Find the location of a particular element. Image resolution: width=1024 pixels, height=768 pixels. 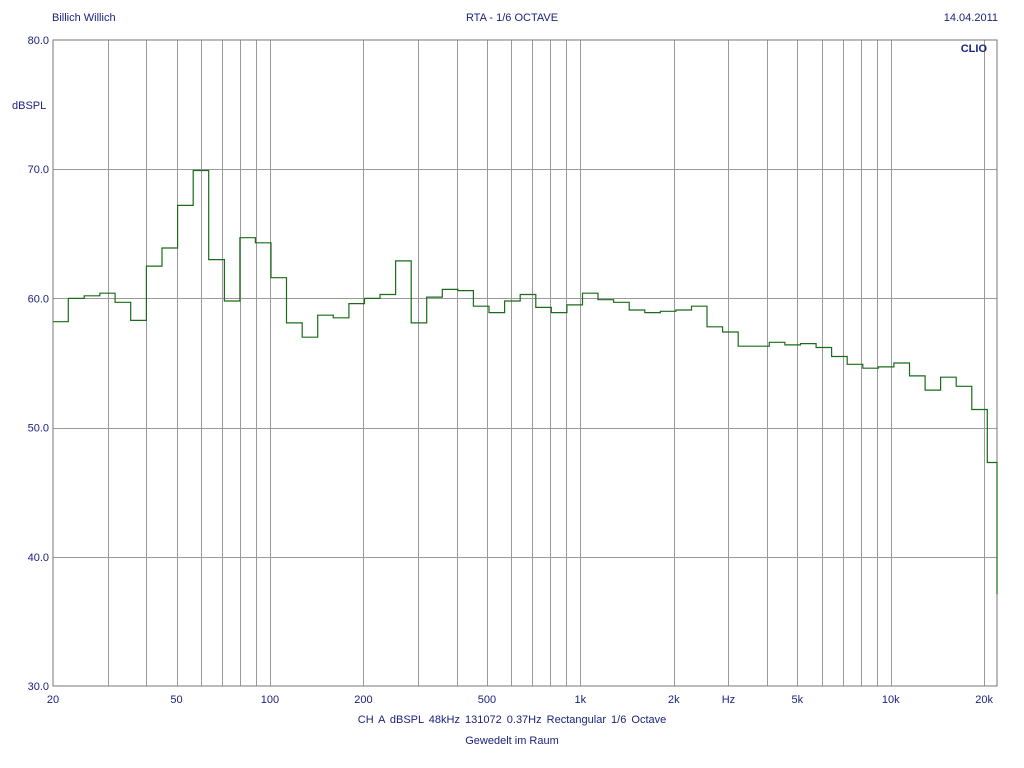

x-tick-label: 50 is located at coordinates (176, 700).